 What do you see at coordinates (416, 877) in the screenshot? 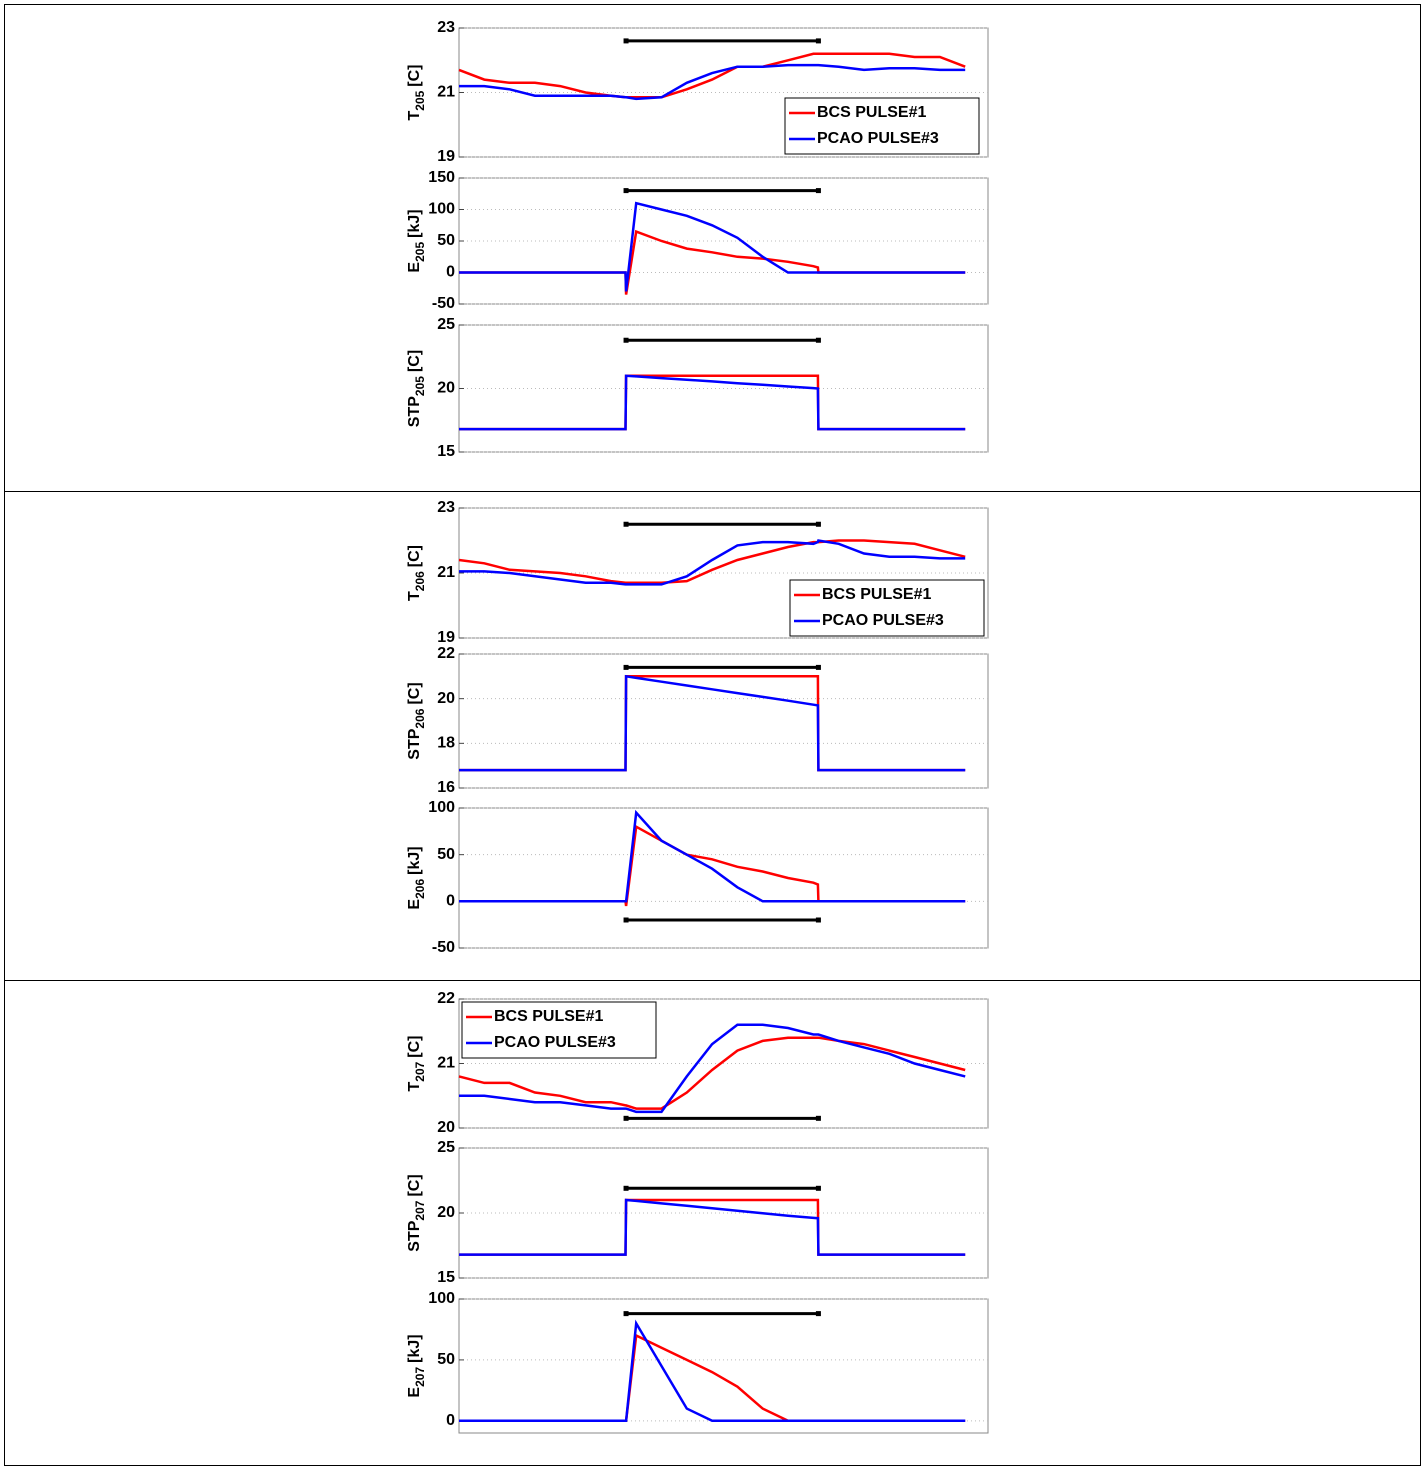
I see `y-axis-label: E206 [kJ]` at bounding box center [416, 877].